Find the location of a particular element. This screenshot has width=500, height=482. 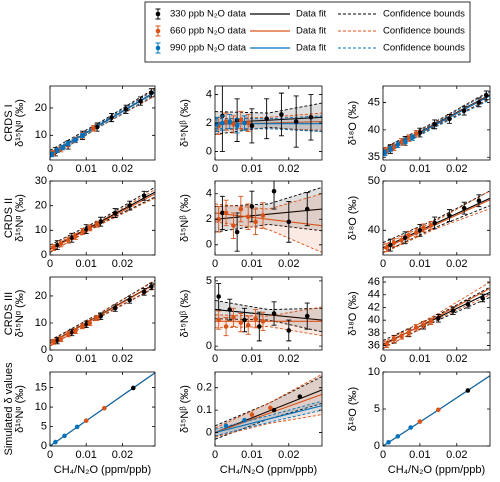

row-label: Simulated δ values is located at coordinates (9, 408).